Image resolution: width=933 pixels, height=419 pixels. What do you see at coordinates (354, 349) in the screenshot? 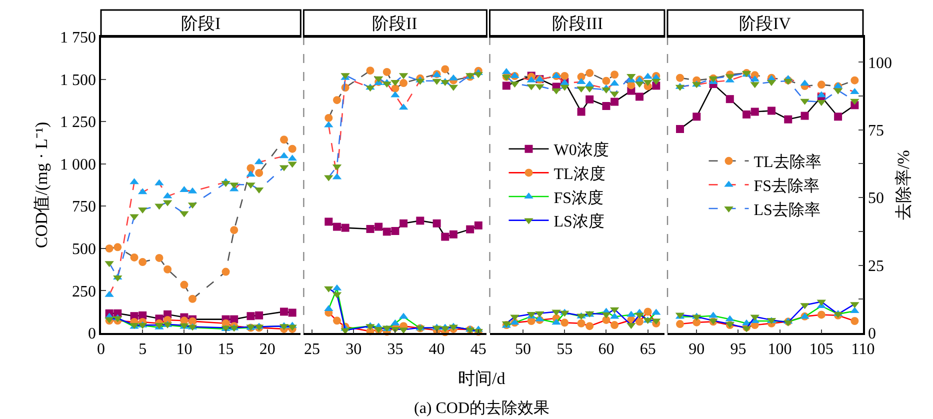
I see `x-tick-label: 30` at bounding box center [354, 349].